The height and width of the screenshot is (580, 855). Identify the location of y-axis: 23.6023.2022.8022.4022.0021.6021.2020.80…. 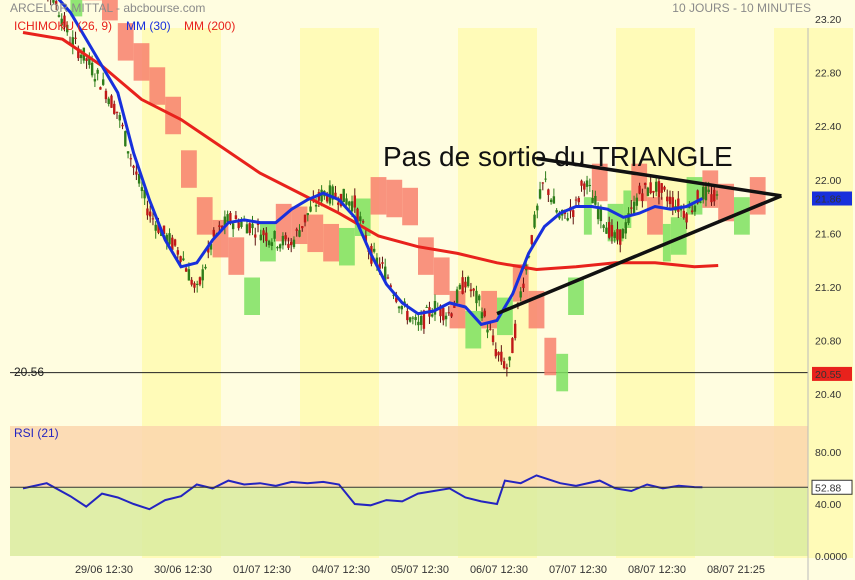
(831, 288).